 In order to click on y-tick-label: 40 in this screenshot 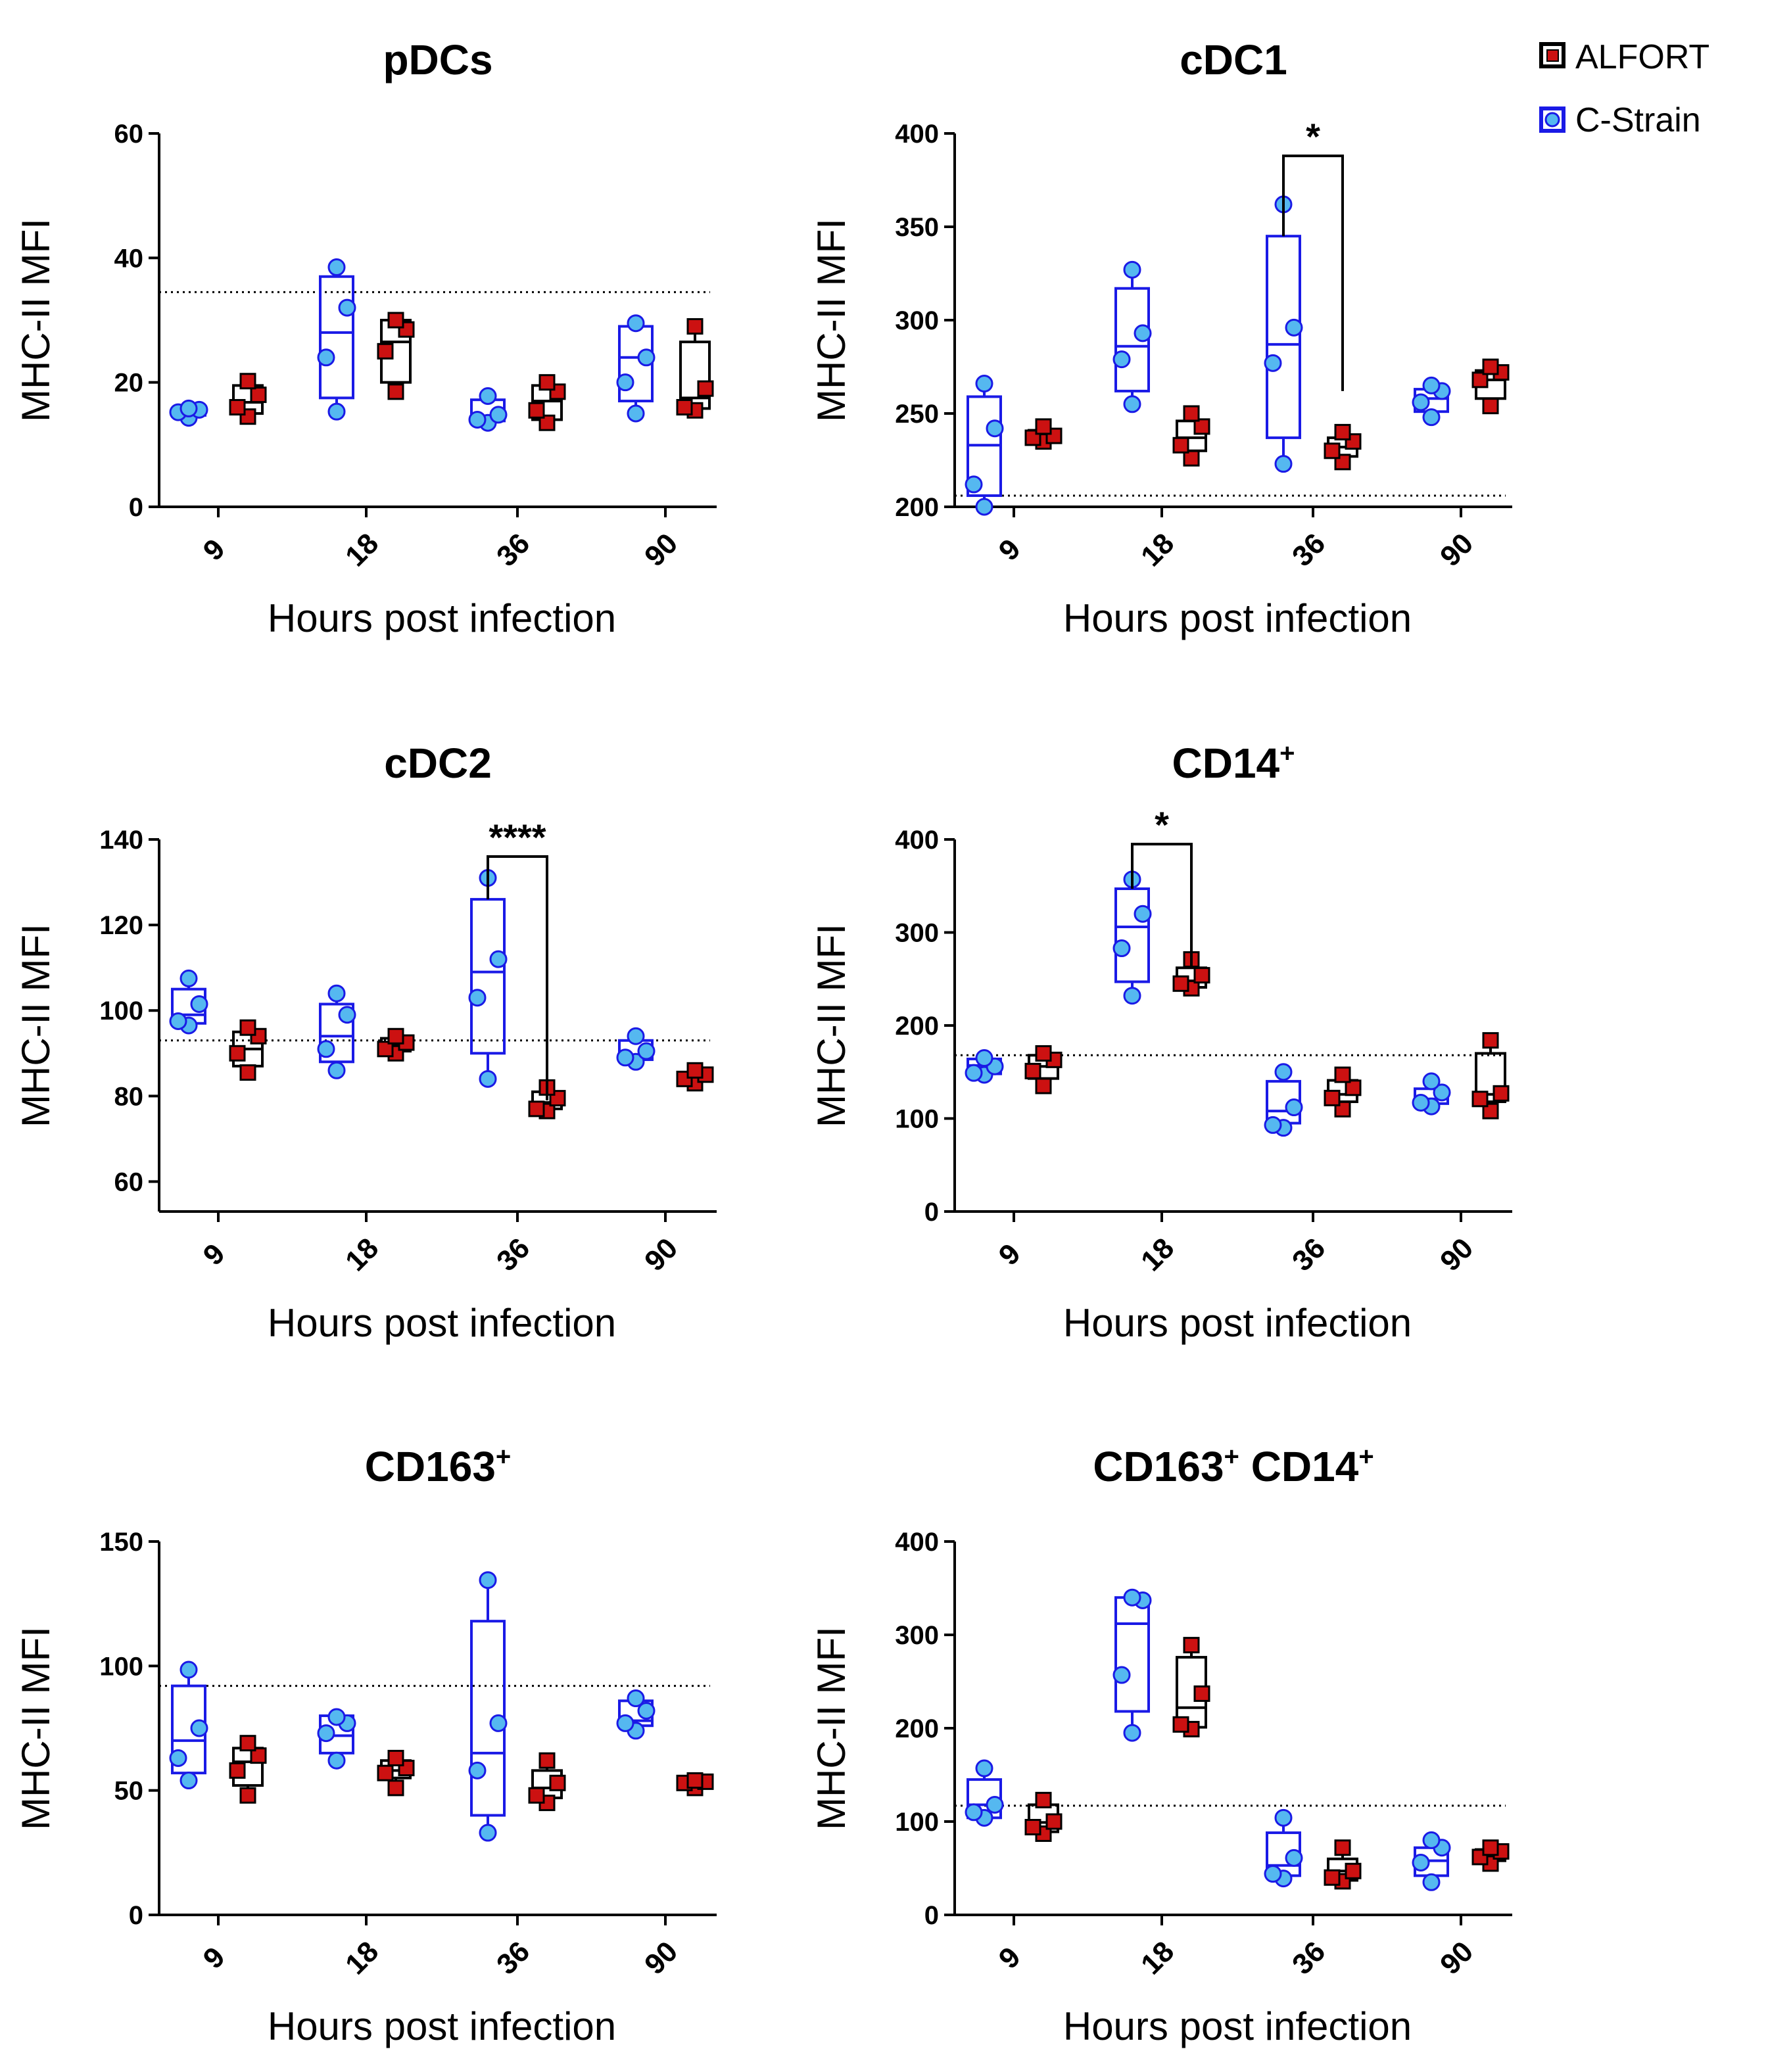, I will do `click(129, 259)`.